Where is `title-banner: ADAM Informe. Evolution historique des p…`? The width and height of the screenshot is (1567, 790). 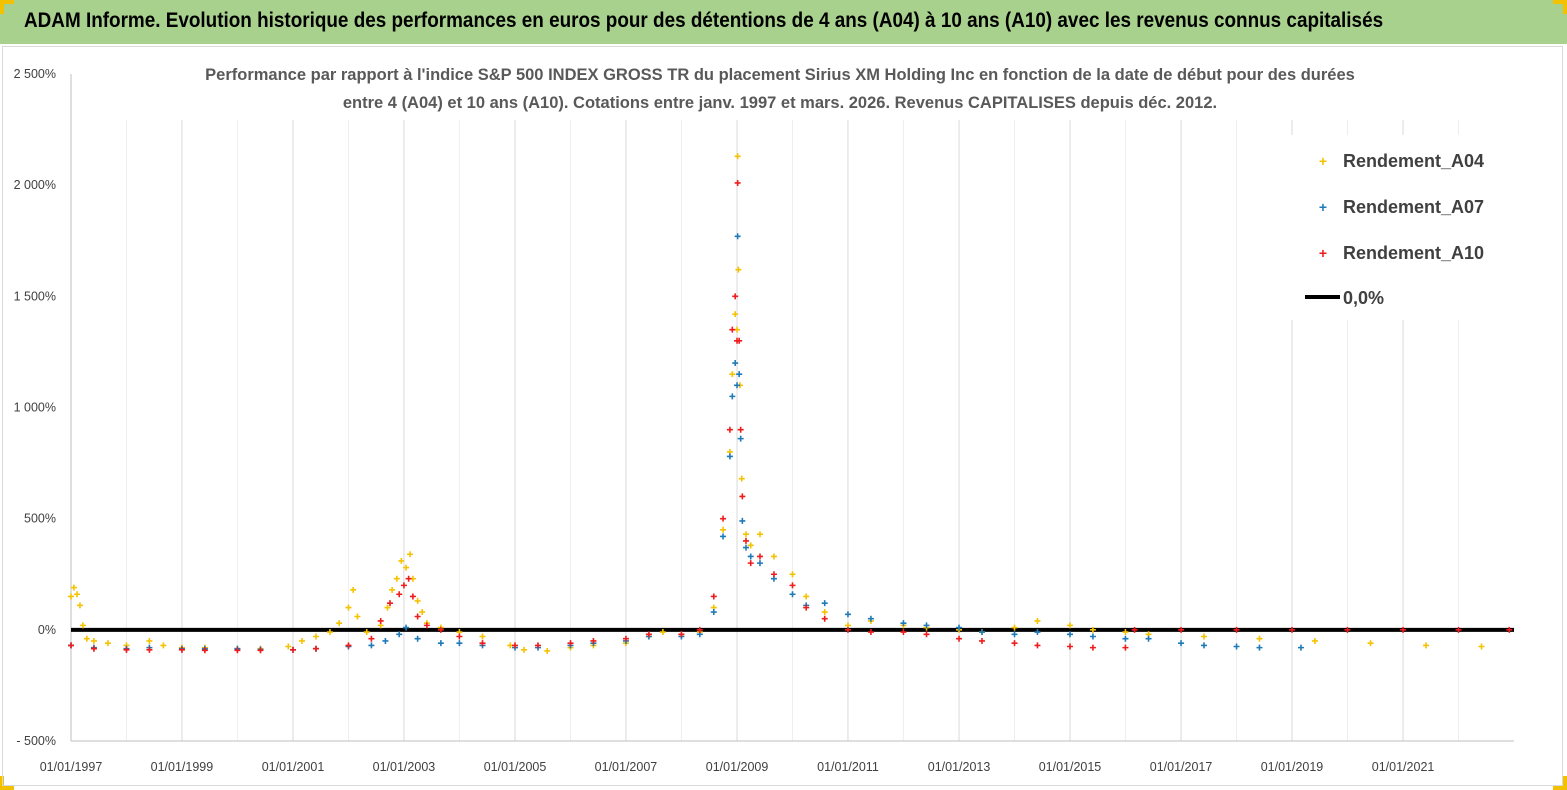 title-banner: ADAM Informe. Evolution historique des p… is located at coordinates (783, 22).